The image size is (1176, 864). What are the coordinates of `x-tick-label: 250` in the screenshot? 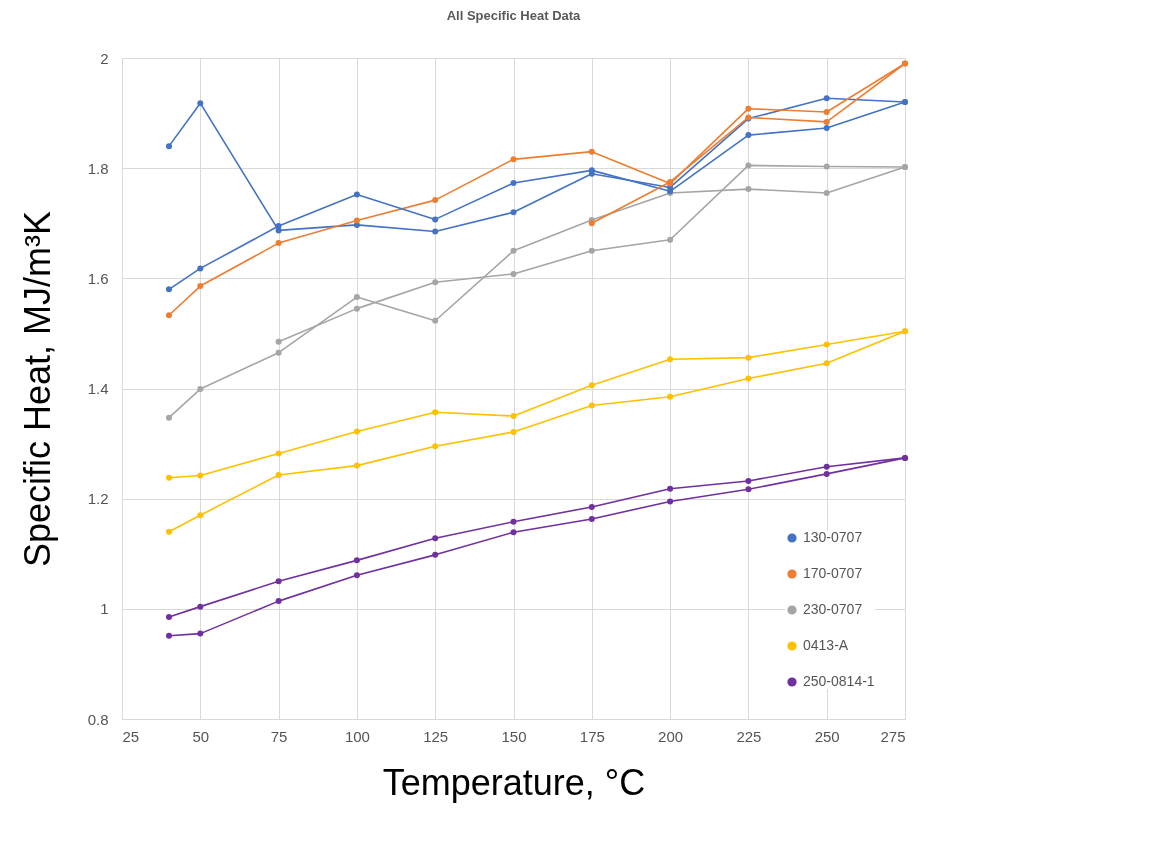 It's located at (827, 736).